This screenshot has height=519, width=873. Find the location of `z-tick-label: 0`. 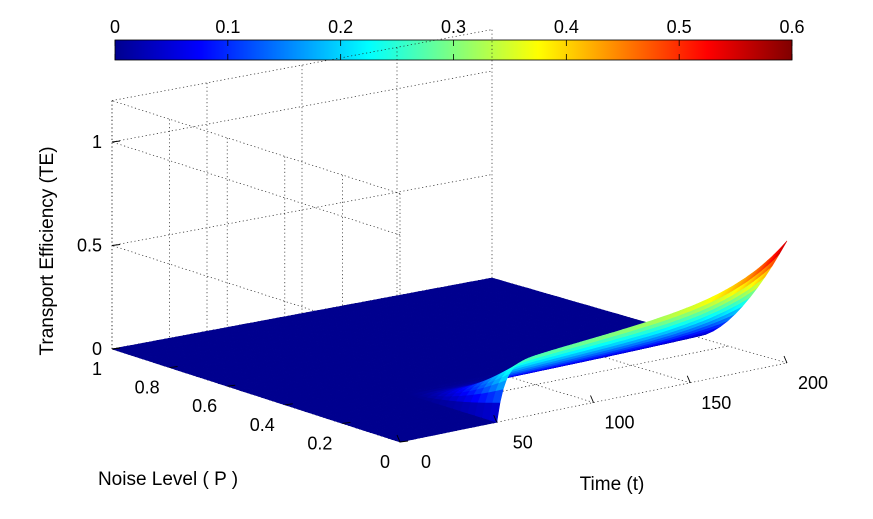

z-tick-label: 0 is located at coordinates (97, 349).